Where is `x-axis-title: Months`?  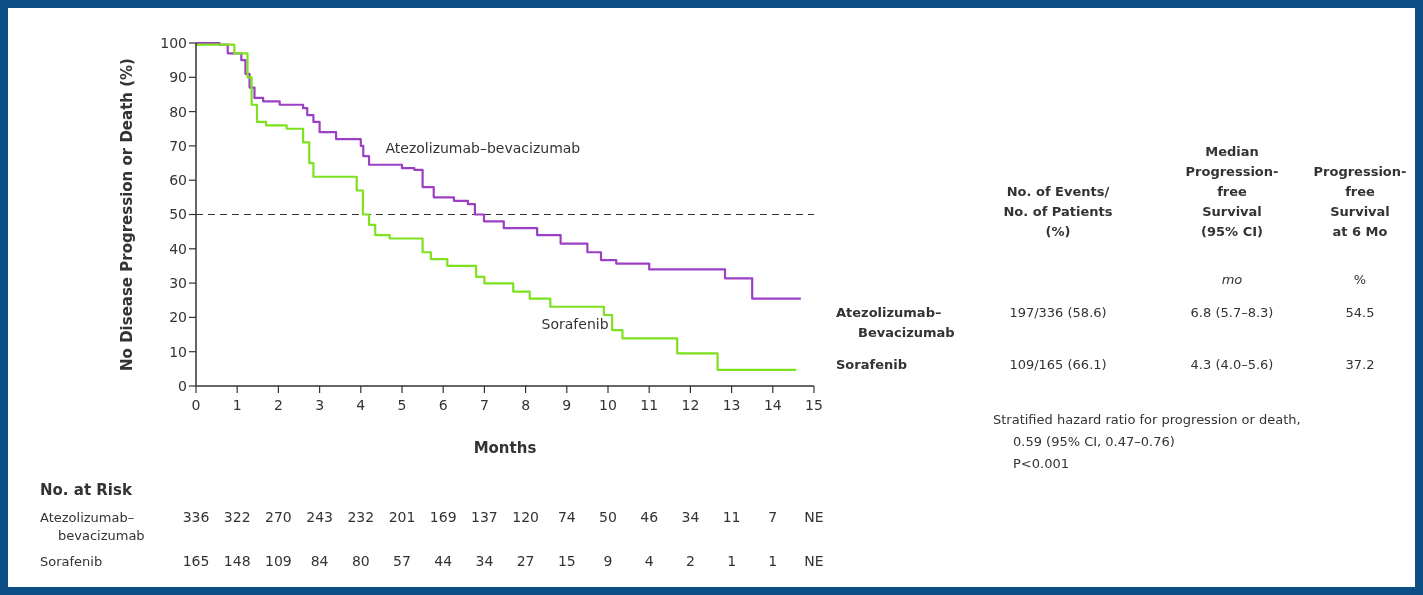
x-axis-title: Months is located at coordinates (505, 448).